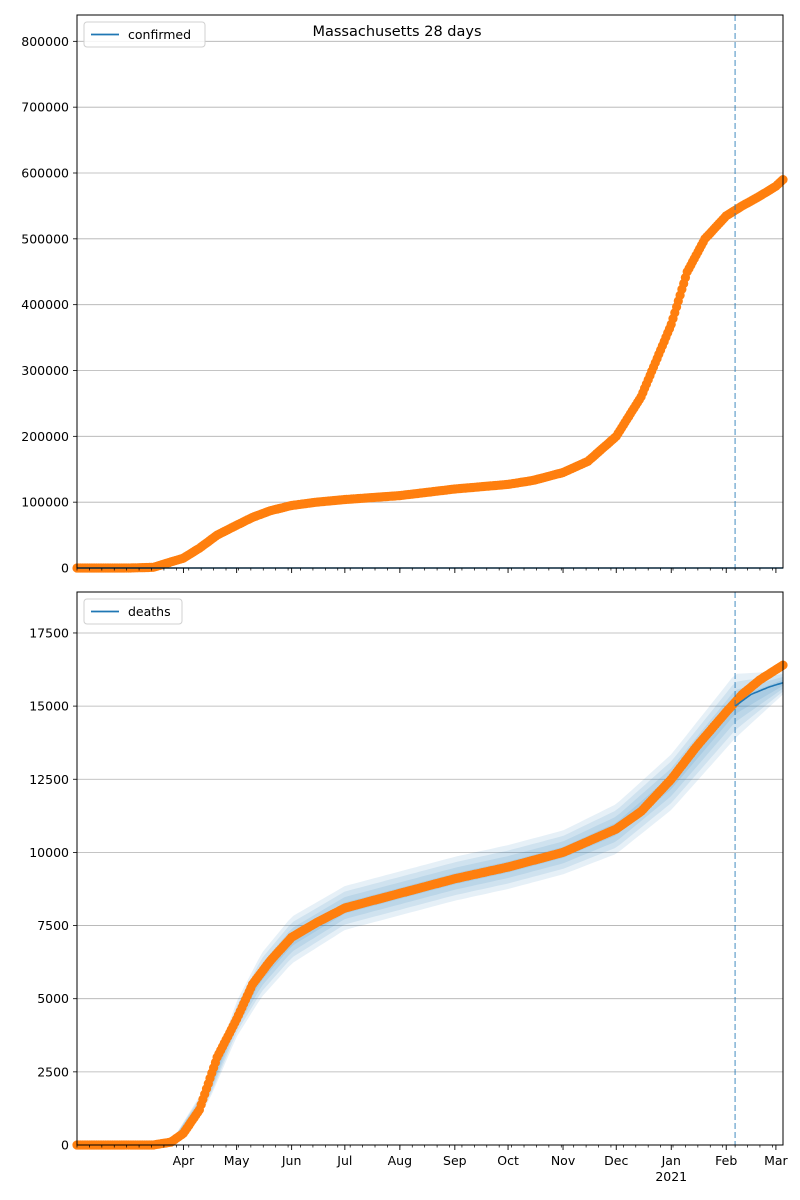 Image resolution: width=800 pixels, height=1200 pixels. What do you see at coordinates (49, 852) in the screenshot?
I see `y-tick-label: 10000` at bounding box center [49, 852].